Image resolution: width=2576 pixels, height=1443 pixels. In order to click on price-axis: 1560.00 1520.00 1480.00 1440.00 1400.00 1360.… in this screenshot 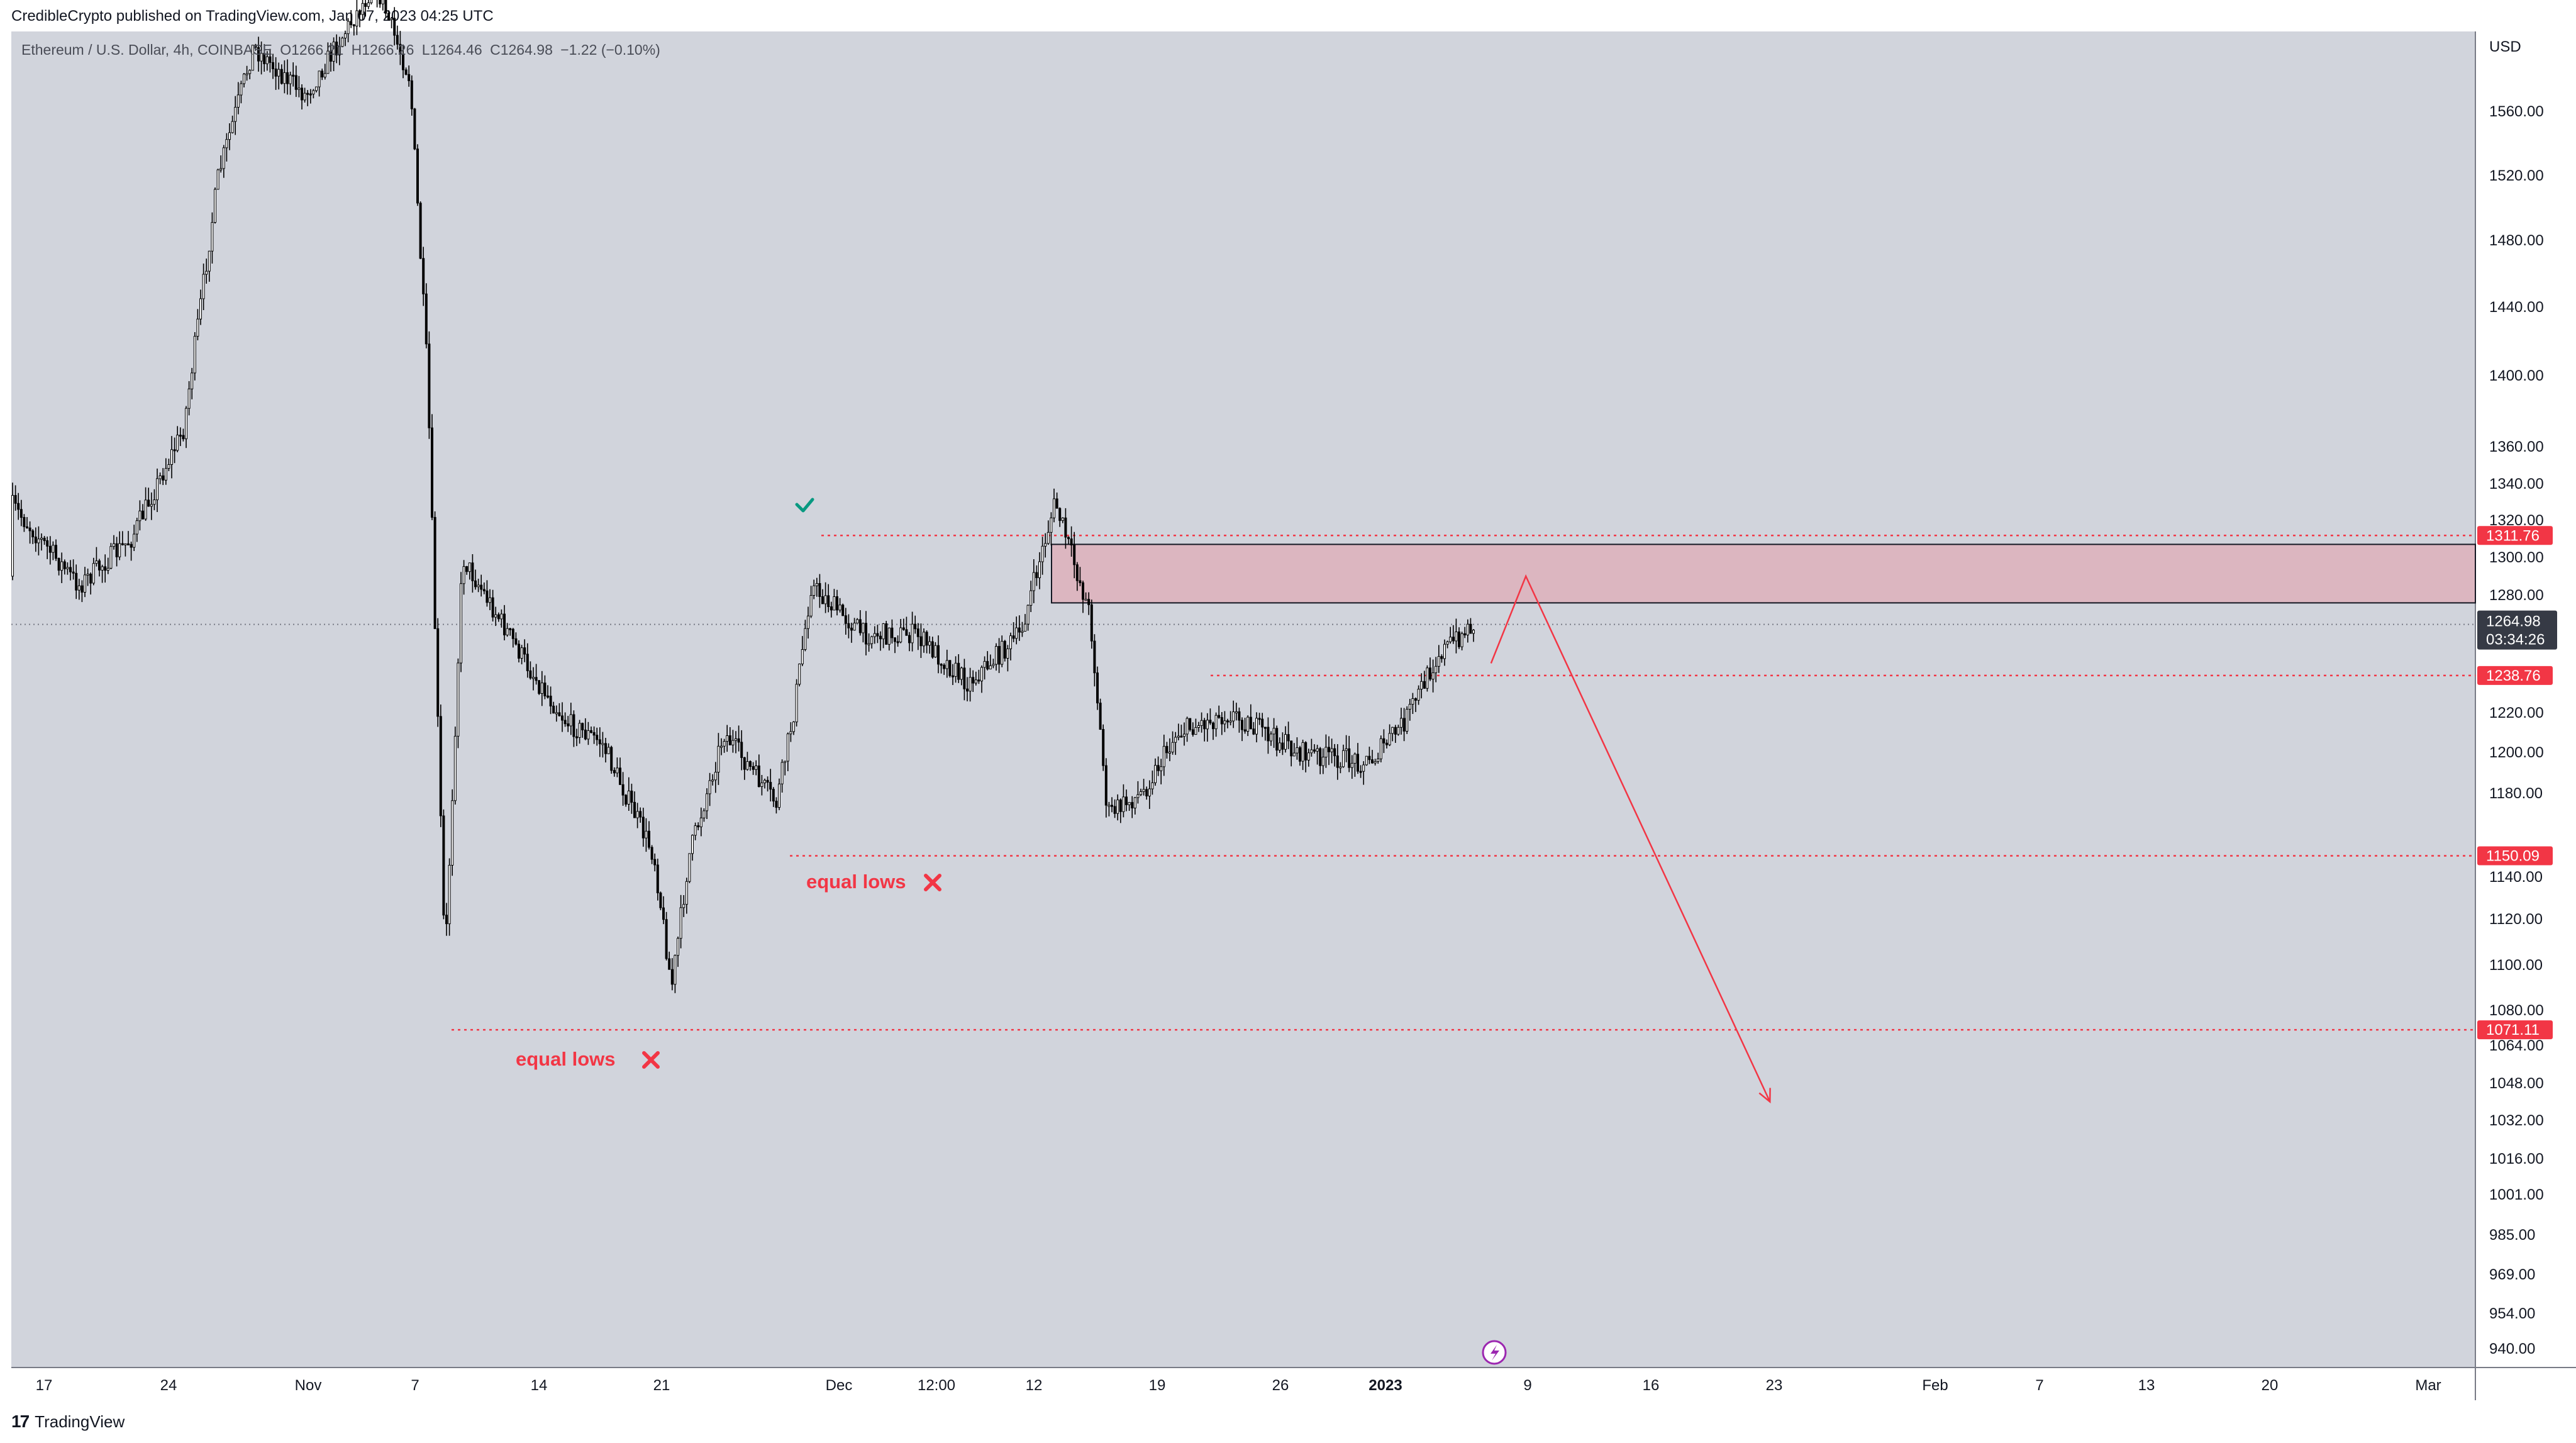, I will do `click(2516, 730)`.